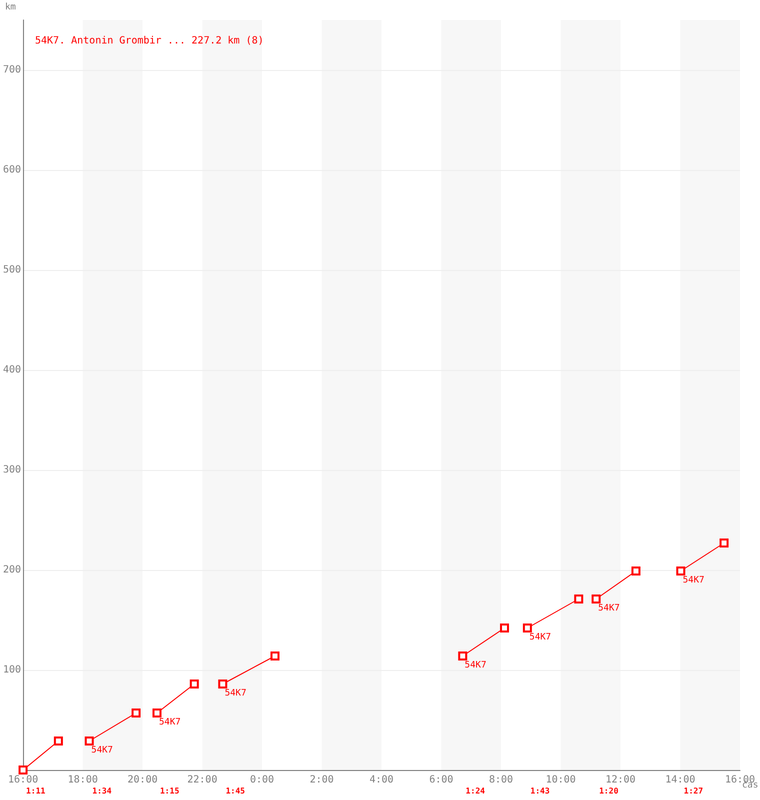 This screenshot has height=800, width=760. I want to click on x-tick-label: 12:00, so click(620, 780).